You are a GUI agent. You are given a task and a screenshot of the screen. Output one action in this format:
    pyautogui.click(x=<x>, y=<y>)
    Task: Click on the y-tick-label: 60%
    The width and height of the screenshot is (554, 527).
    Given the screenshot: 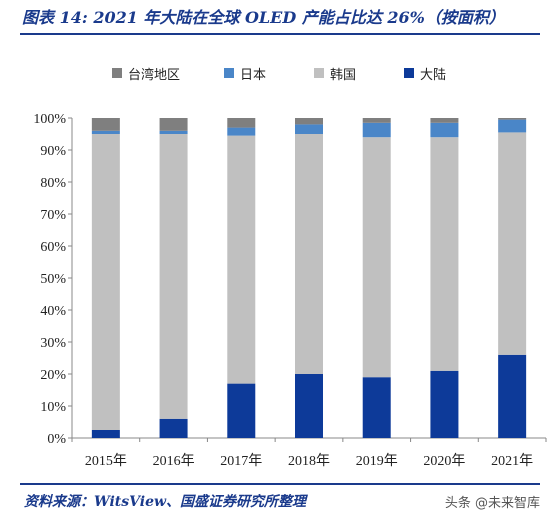 What is the action you would take?
    pyautogui.click(x=53, y=247)
    